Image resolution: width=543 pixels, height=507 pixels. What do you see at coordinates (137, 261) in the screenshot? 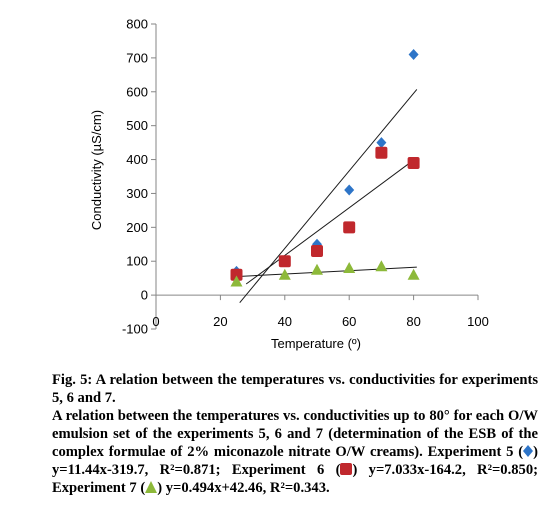
I see `y-tick-label: 100` at bounding box center [137, 261].